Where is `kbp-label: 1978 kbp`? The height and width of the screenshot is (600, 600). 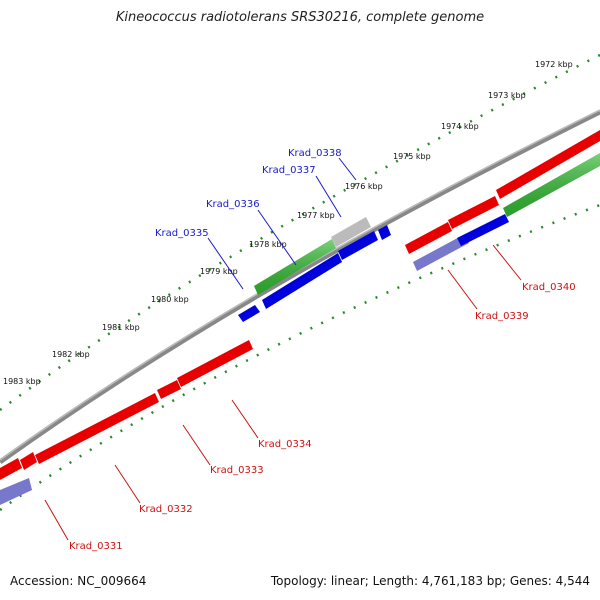 kbp-label: 1978 kbp is located at coordinates (268, 244).